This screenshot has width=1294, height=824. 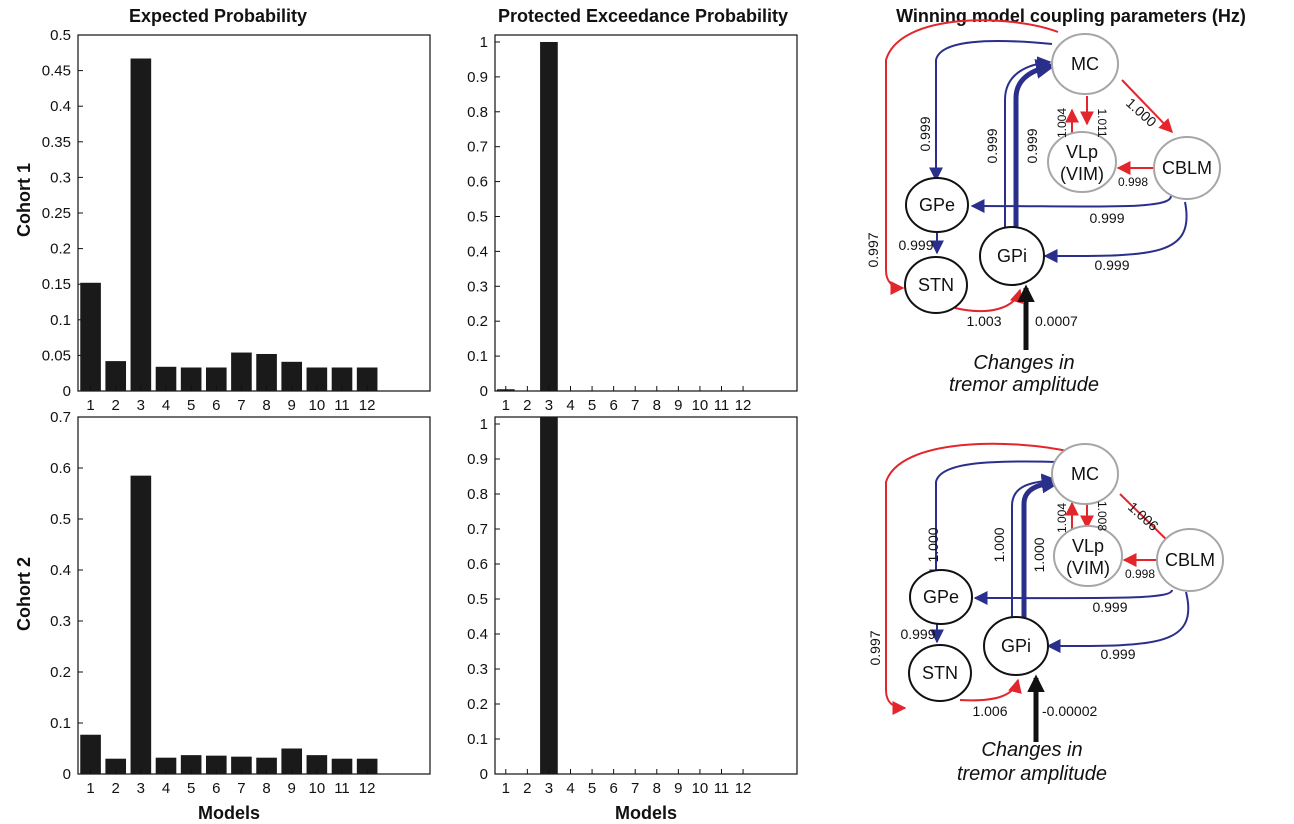 I want to click on edge-gpi-mc-b, so click(x=1034, y=145).